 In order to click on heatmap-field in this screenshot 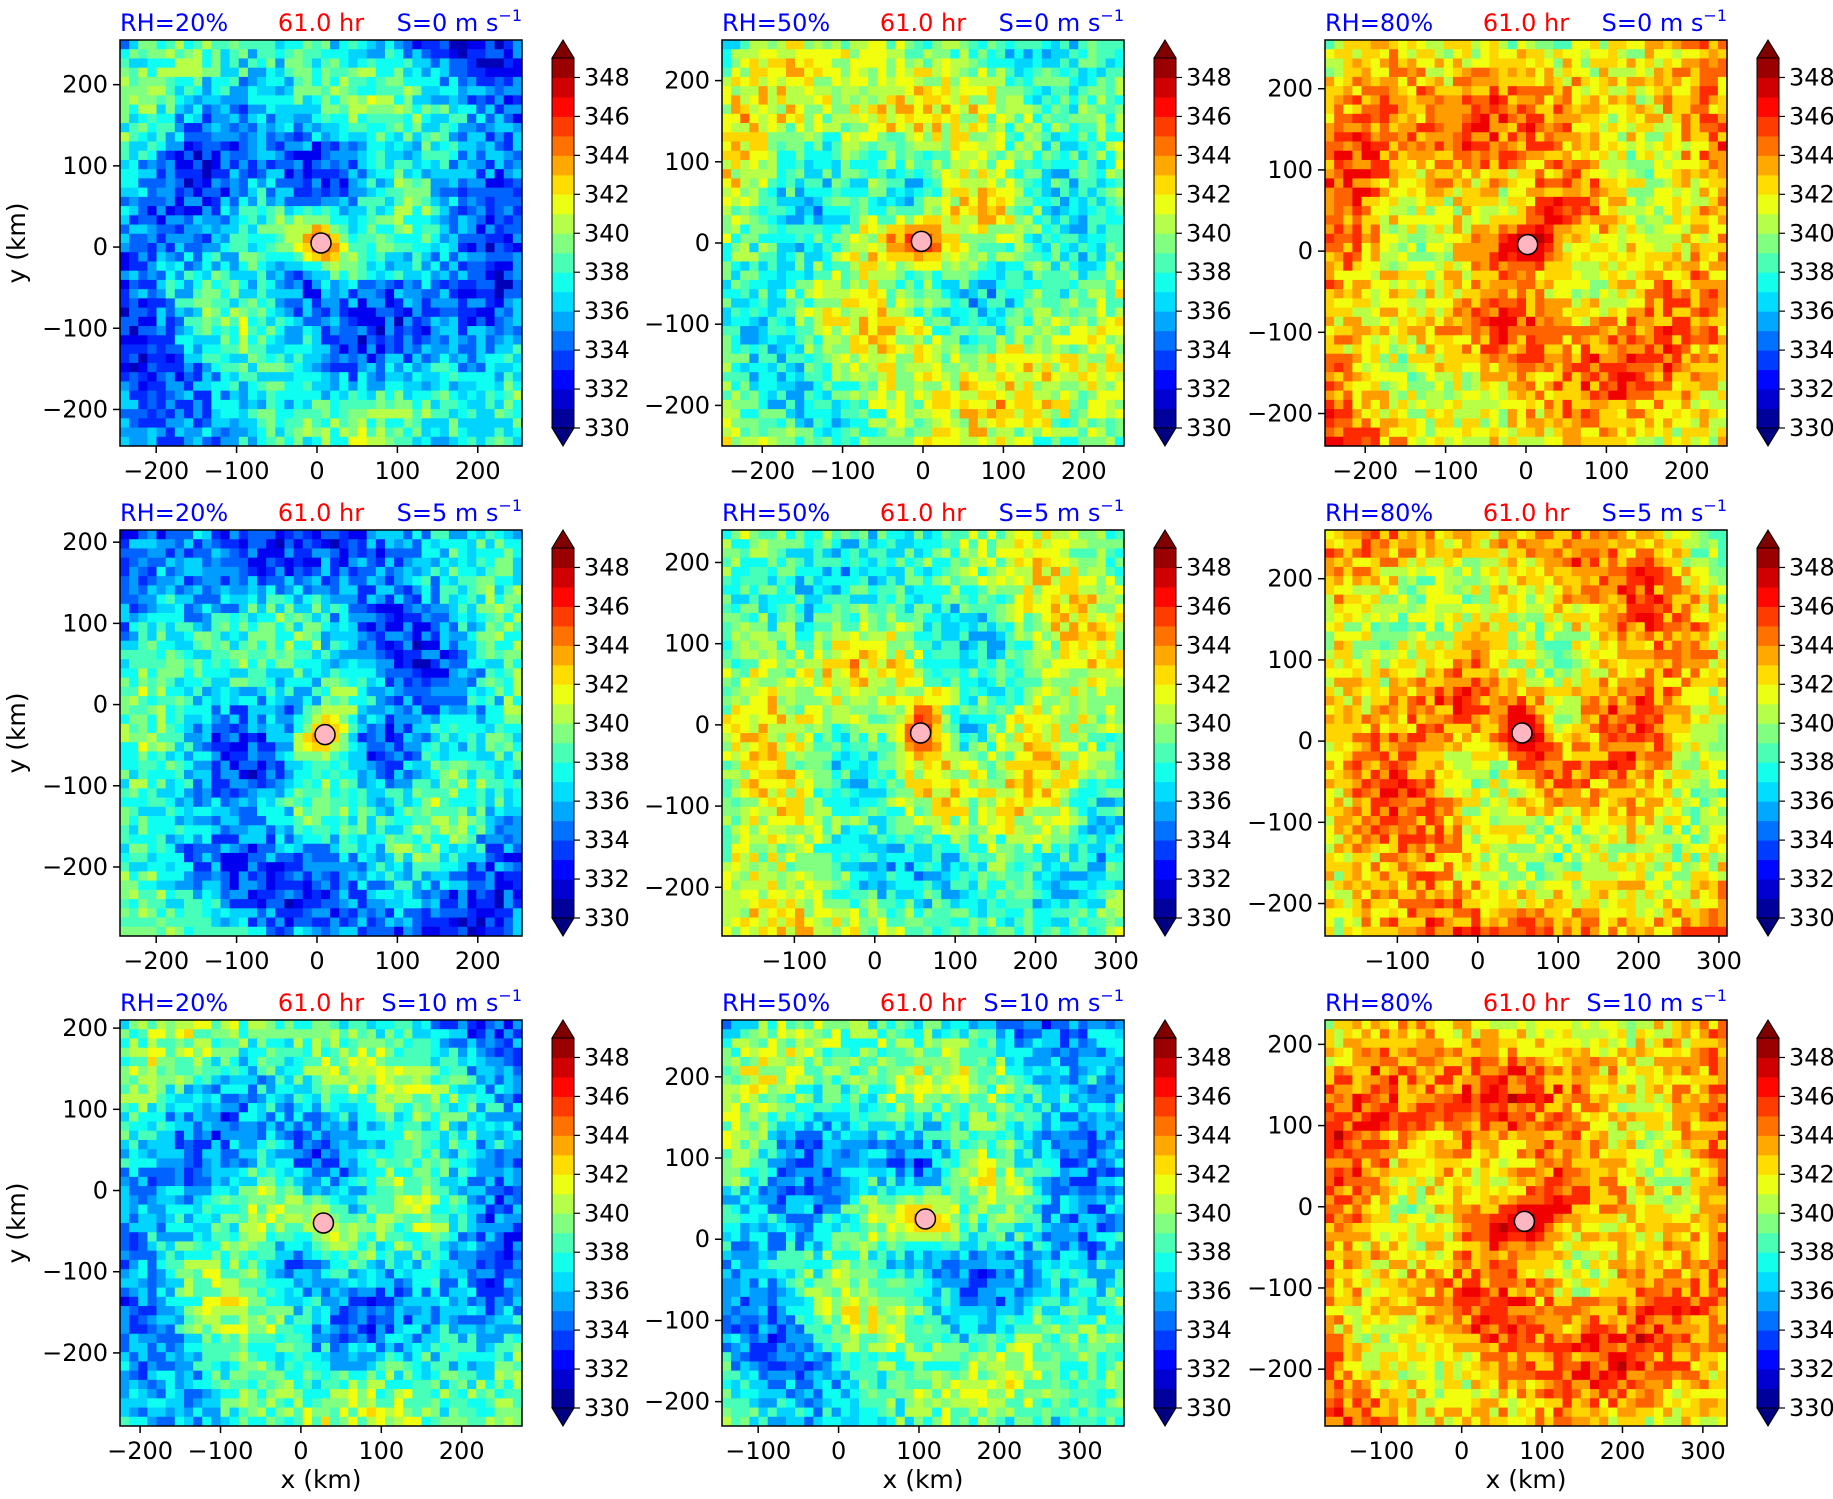, I will do `click(321, 243)`.